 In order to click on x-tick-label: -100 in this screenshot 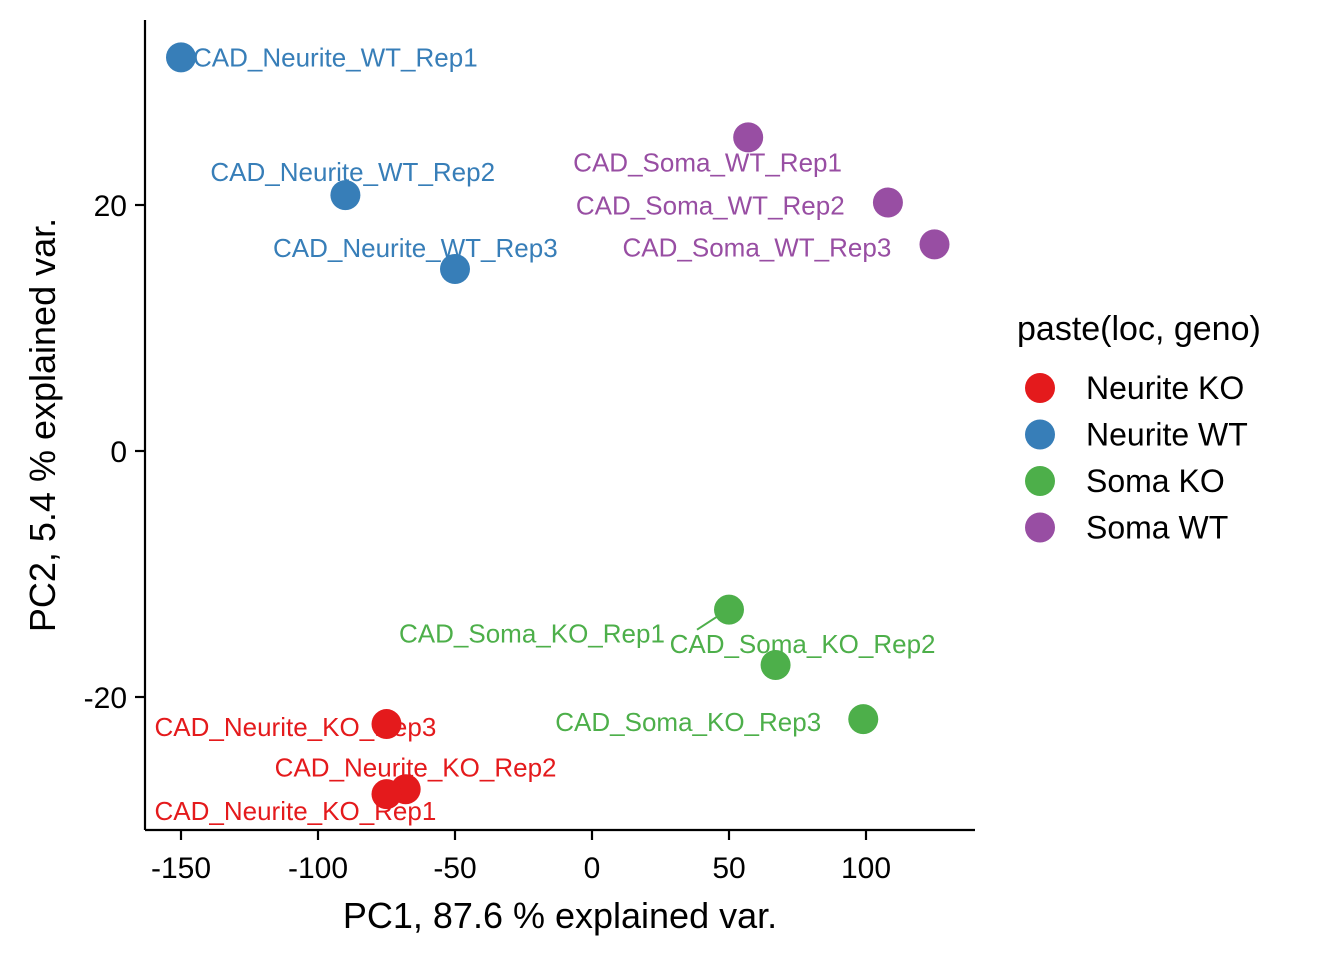, I will do `click(318, 868)`.